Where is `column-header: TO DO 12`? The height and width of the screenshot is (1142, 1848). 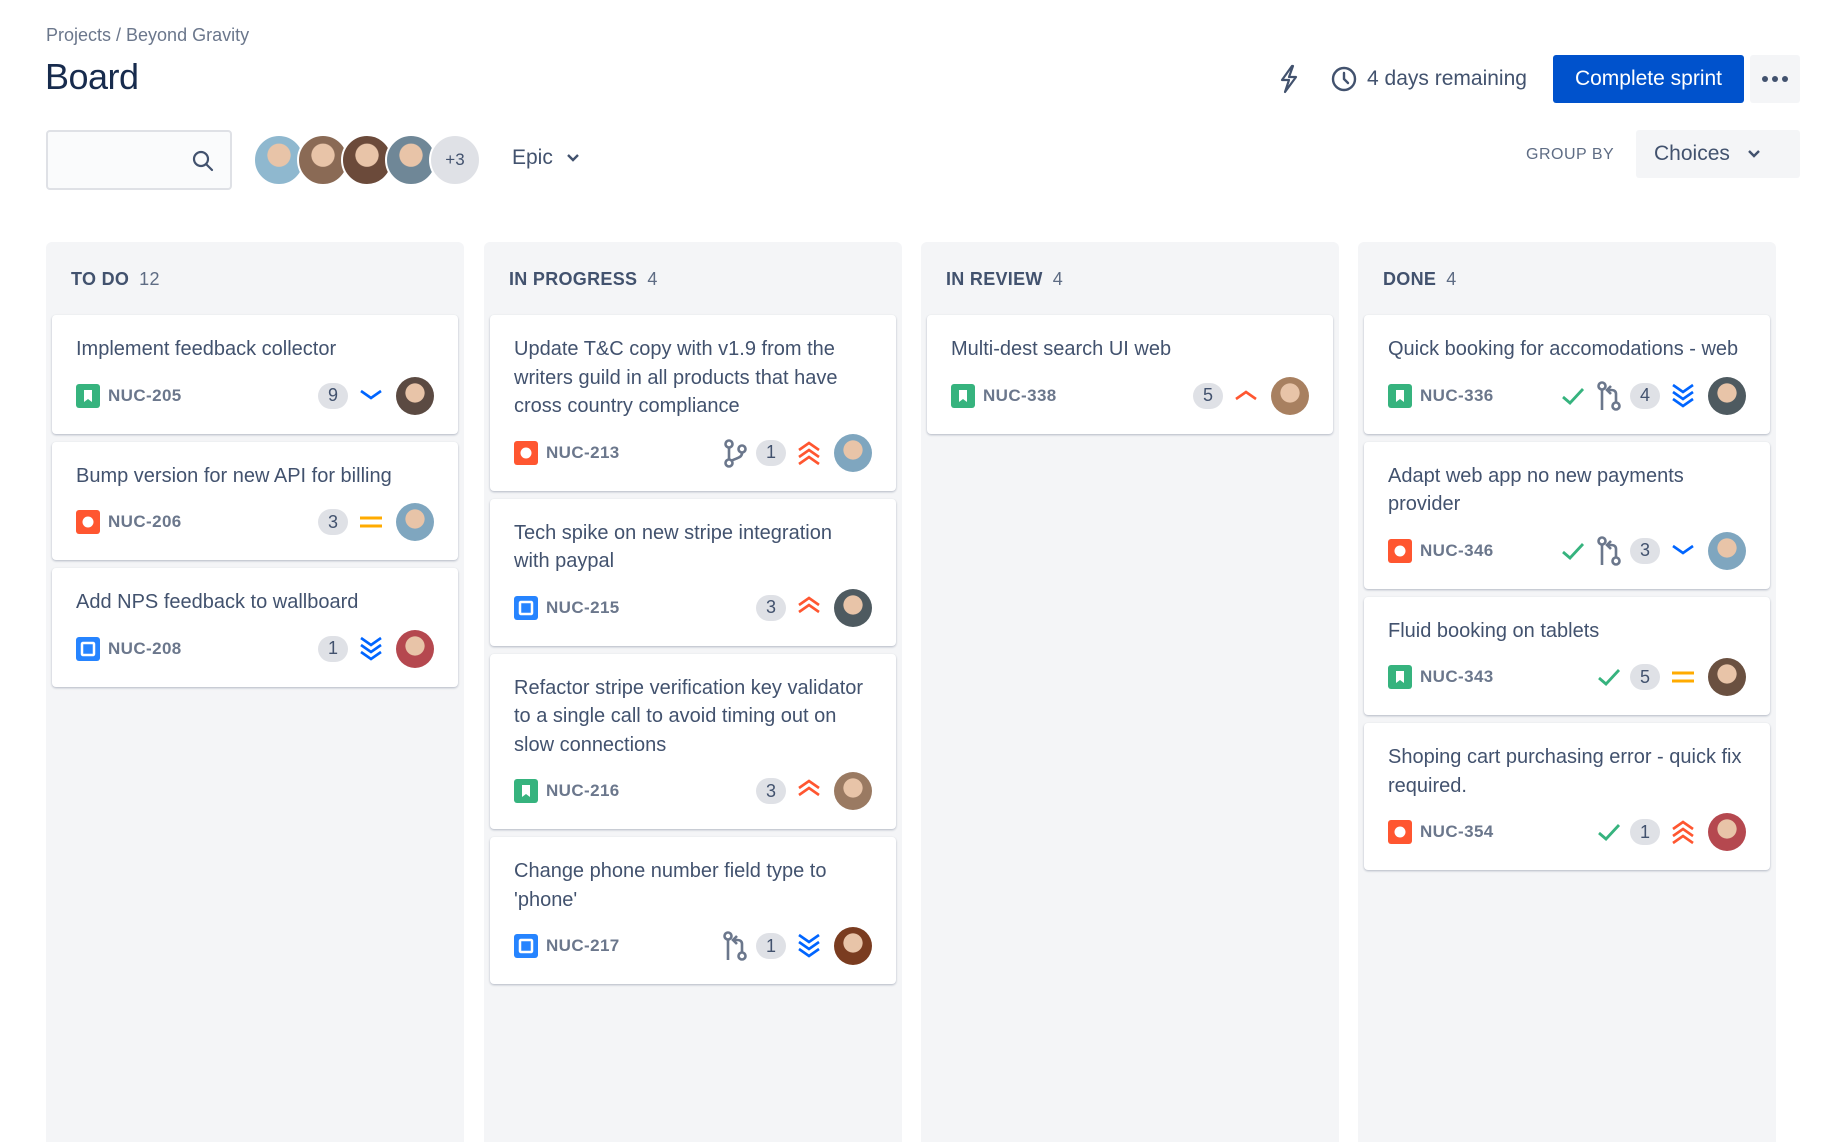
column-header: TO DO 12 is located at coordinates (115, 279).